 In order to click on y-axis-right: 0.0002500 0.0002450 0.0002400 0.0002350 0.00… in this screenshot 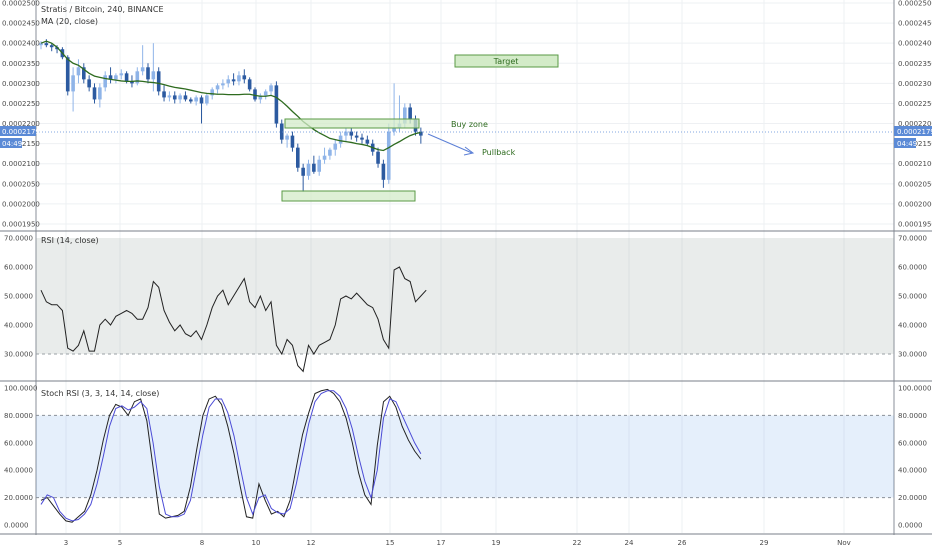, I will do `click(915, 265)`.